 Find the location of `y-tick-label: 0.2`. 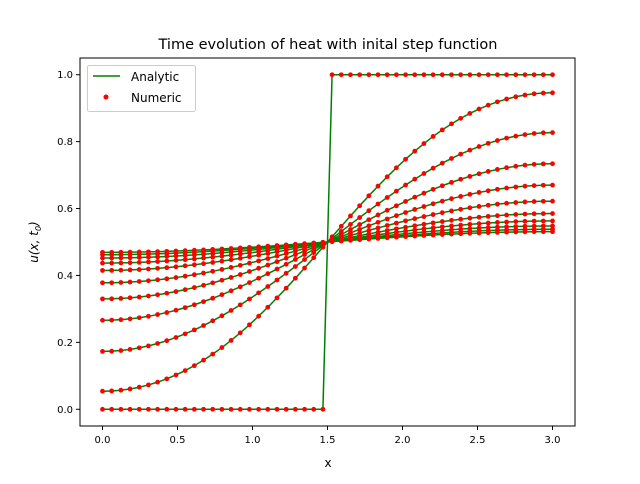

y-tick-label: 0.2 is located at coordinates (65, 343).